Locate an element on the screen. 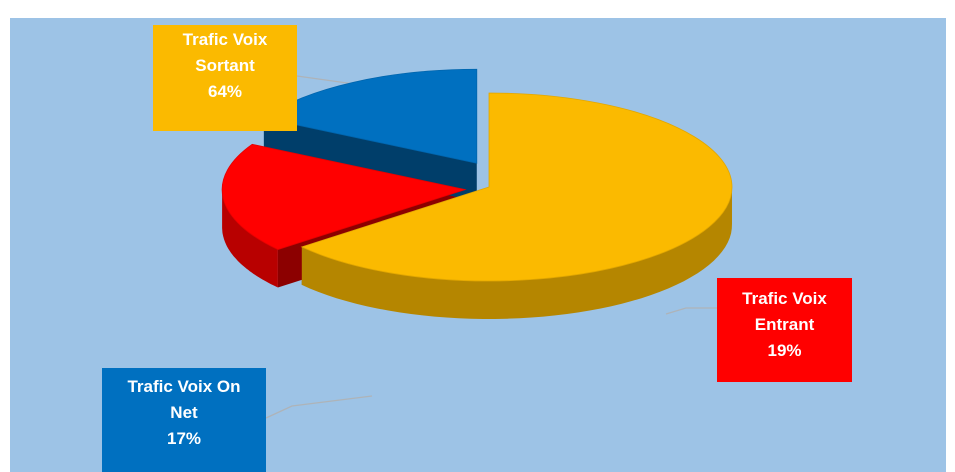  label-on-net-line1: Trafic Voix On is located at coordinates (184, 386).